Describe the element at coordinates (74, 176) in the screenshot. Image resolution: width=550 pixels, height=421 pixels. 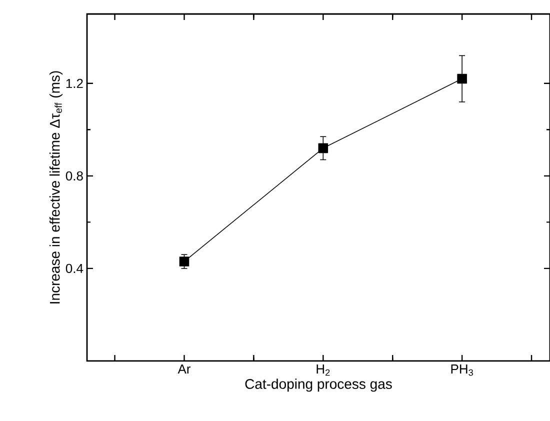
I see `y-tick-label: 0.8` at that location.